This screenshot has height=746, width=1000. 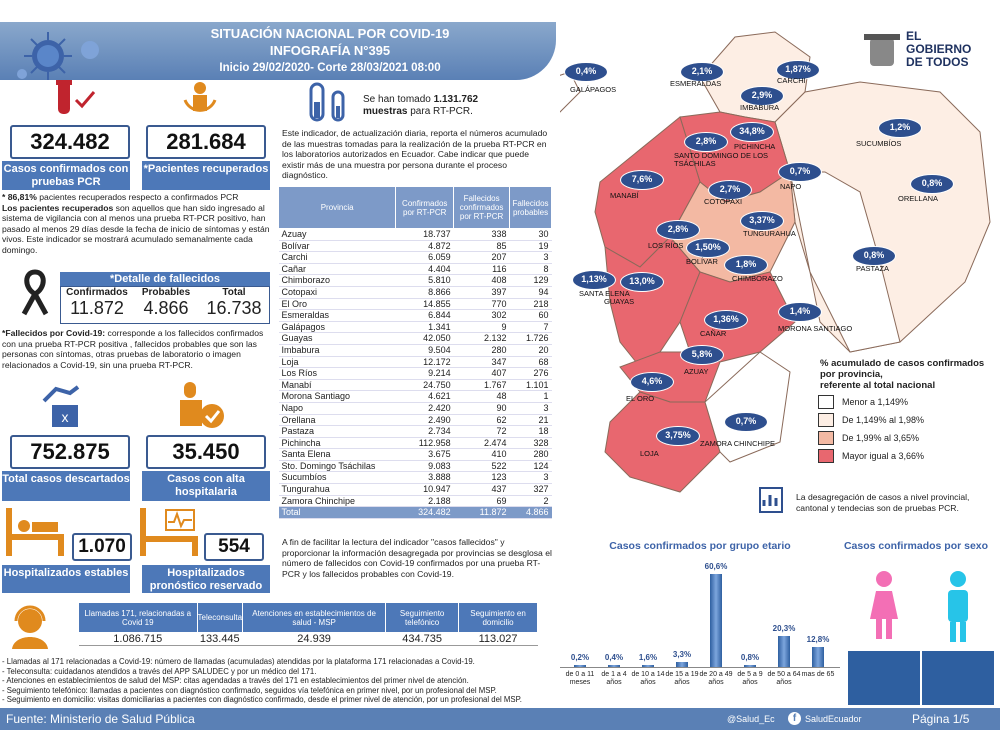 What do you see at coordinates (415, 478) in the screenshot?
I see `table-row: Sucumbíos 3.888 123 3` at bounding box center [415, 478].